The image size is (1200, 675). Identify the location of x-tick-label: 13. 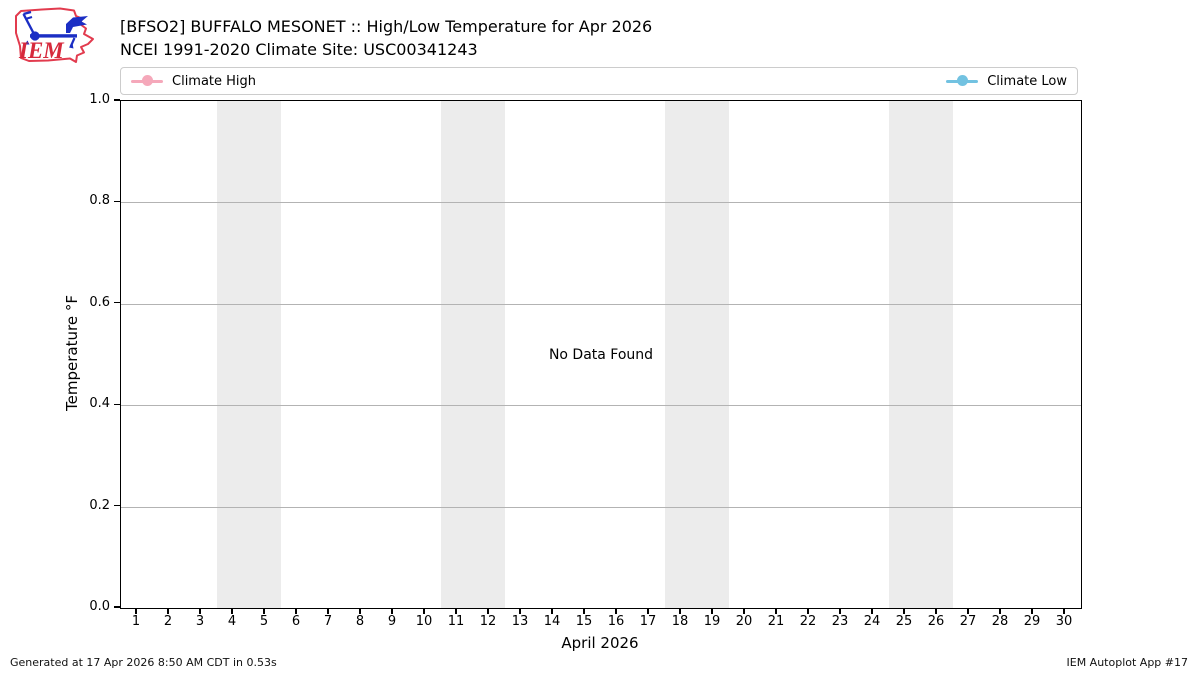
(520, 621).